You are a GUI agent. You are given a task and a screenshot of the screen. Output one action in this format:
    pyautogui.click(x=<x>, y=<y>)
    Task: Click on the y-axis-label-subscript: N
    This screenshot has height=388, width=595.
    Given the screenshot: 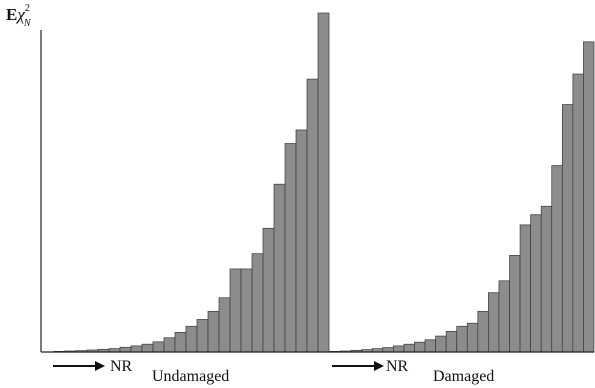 What is the action you would take?
    pyautogui.click(x=27, y=24)
    